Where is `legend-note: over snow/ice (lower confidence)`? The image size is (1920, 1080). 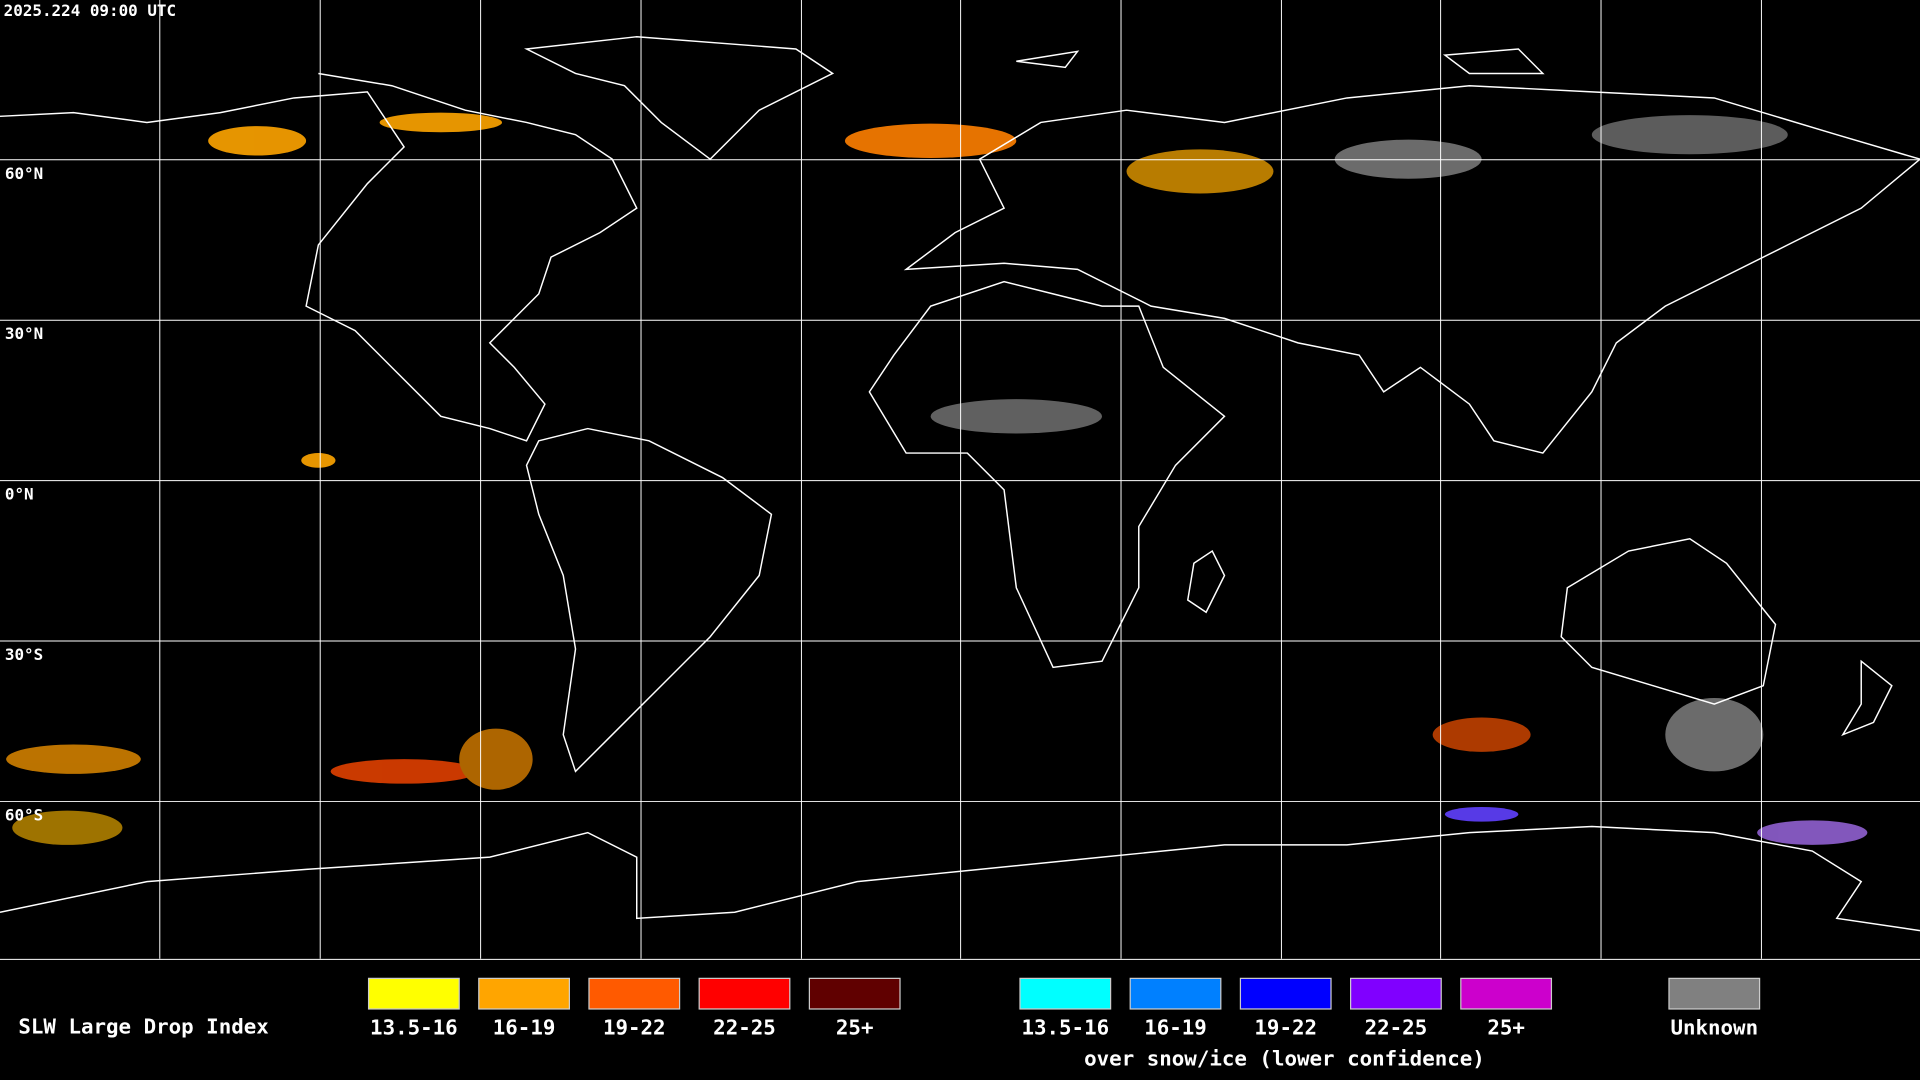
legend-note: over snow/ice (lower confidence) is located at coordinates (1284, 1058).